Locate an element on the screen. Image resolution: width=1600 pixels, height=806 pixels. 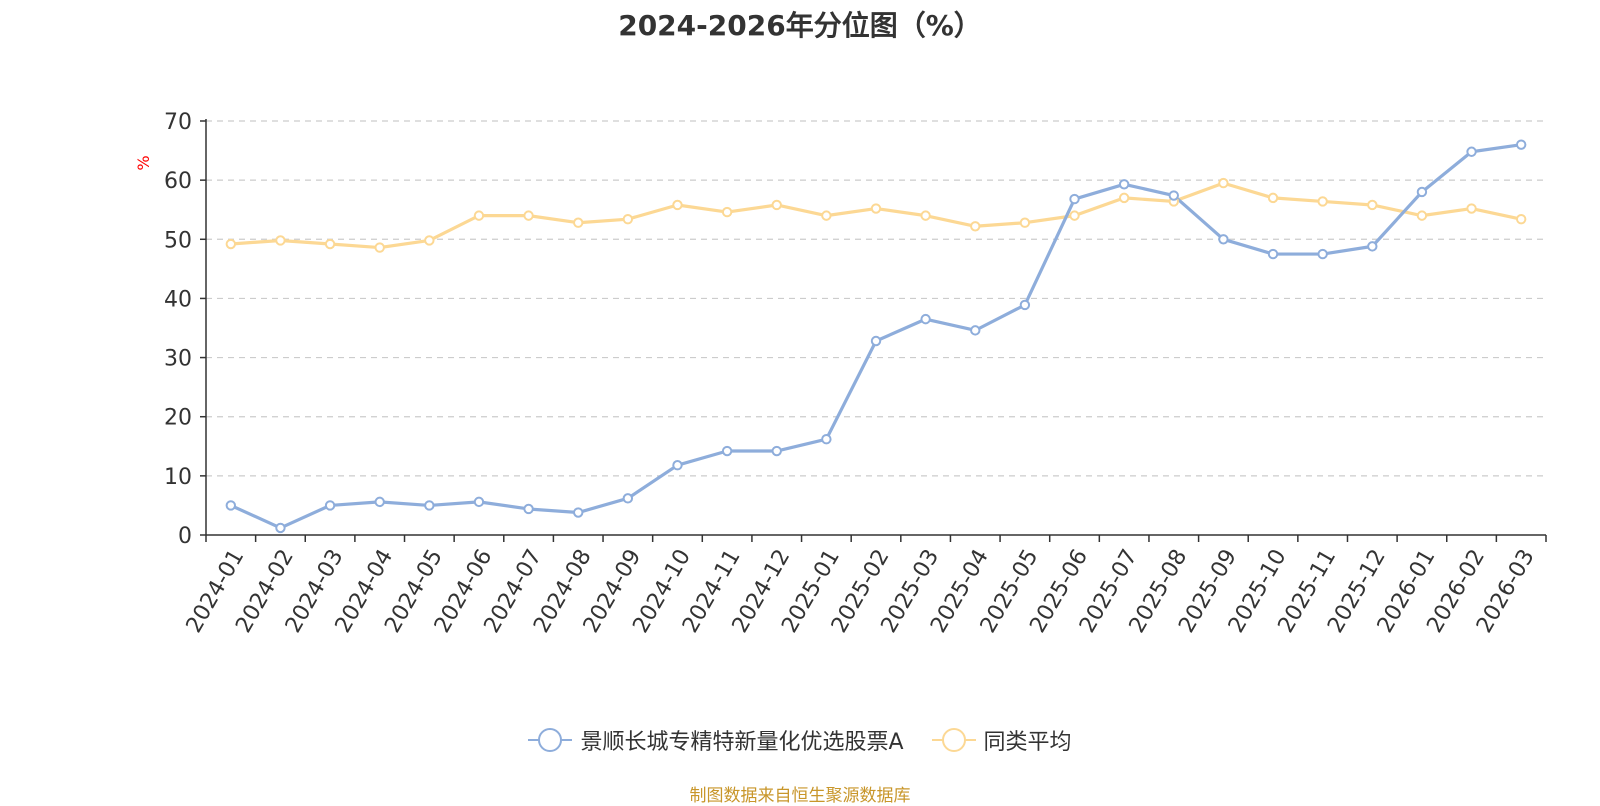
legend-marker-fund is located at coordinates (550, 740).